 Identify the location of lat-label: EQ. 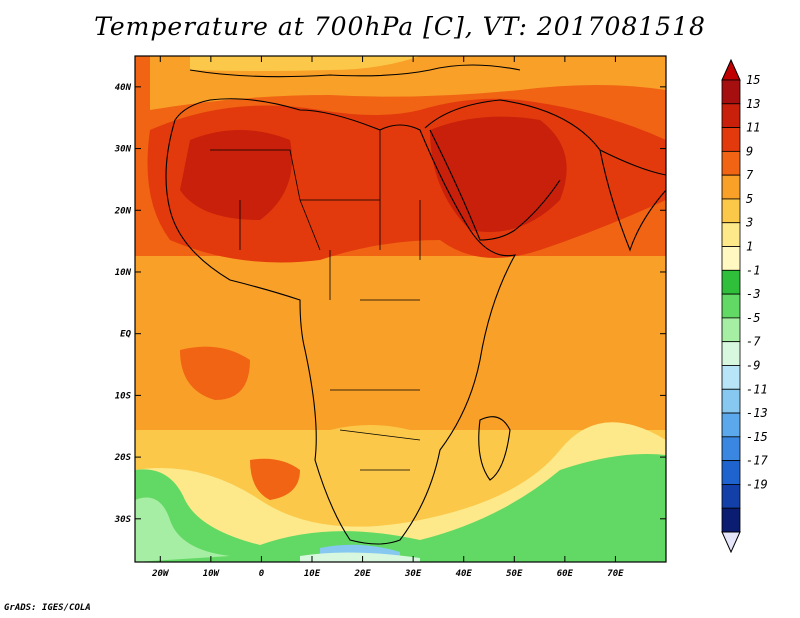
(125, 335).